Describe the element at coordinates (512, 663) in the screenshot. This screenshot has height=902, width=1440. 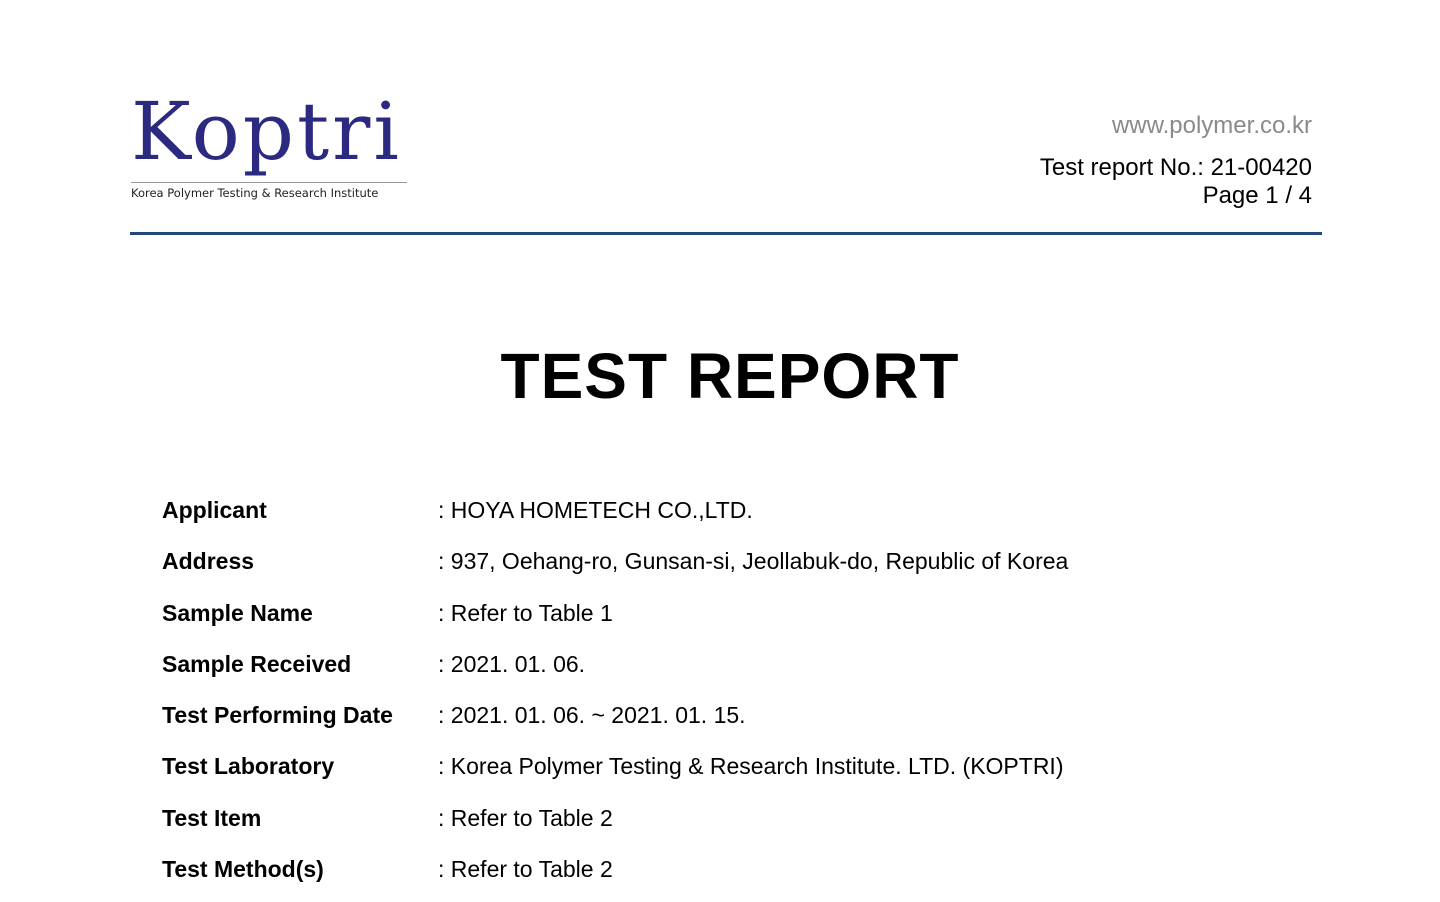
I see `field-value: : 2021. 01. 06.` at that location.